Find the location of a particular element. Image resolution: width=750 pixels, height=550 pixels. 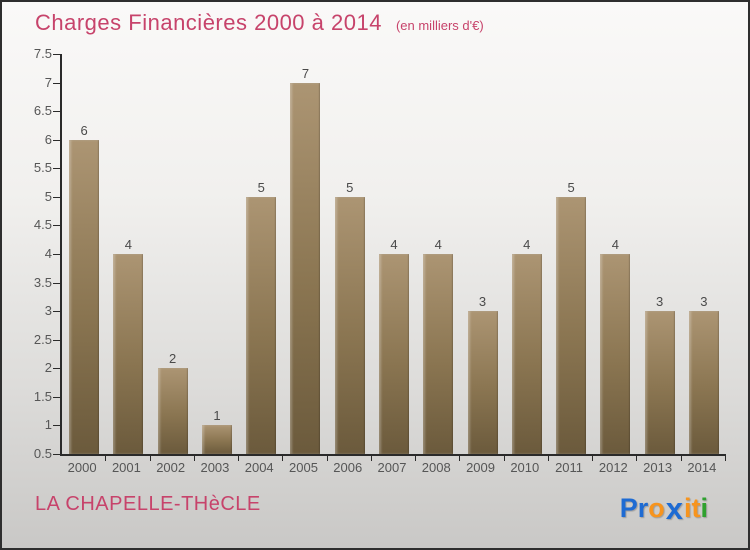

y-tick-label: 7 is located at coordinates (48, 82).